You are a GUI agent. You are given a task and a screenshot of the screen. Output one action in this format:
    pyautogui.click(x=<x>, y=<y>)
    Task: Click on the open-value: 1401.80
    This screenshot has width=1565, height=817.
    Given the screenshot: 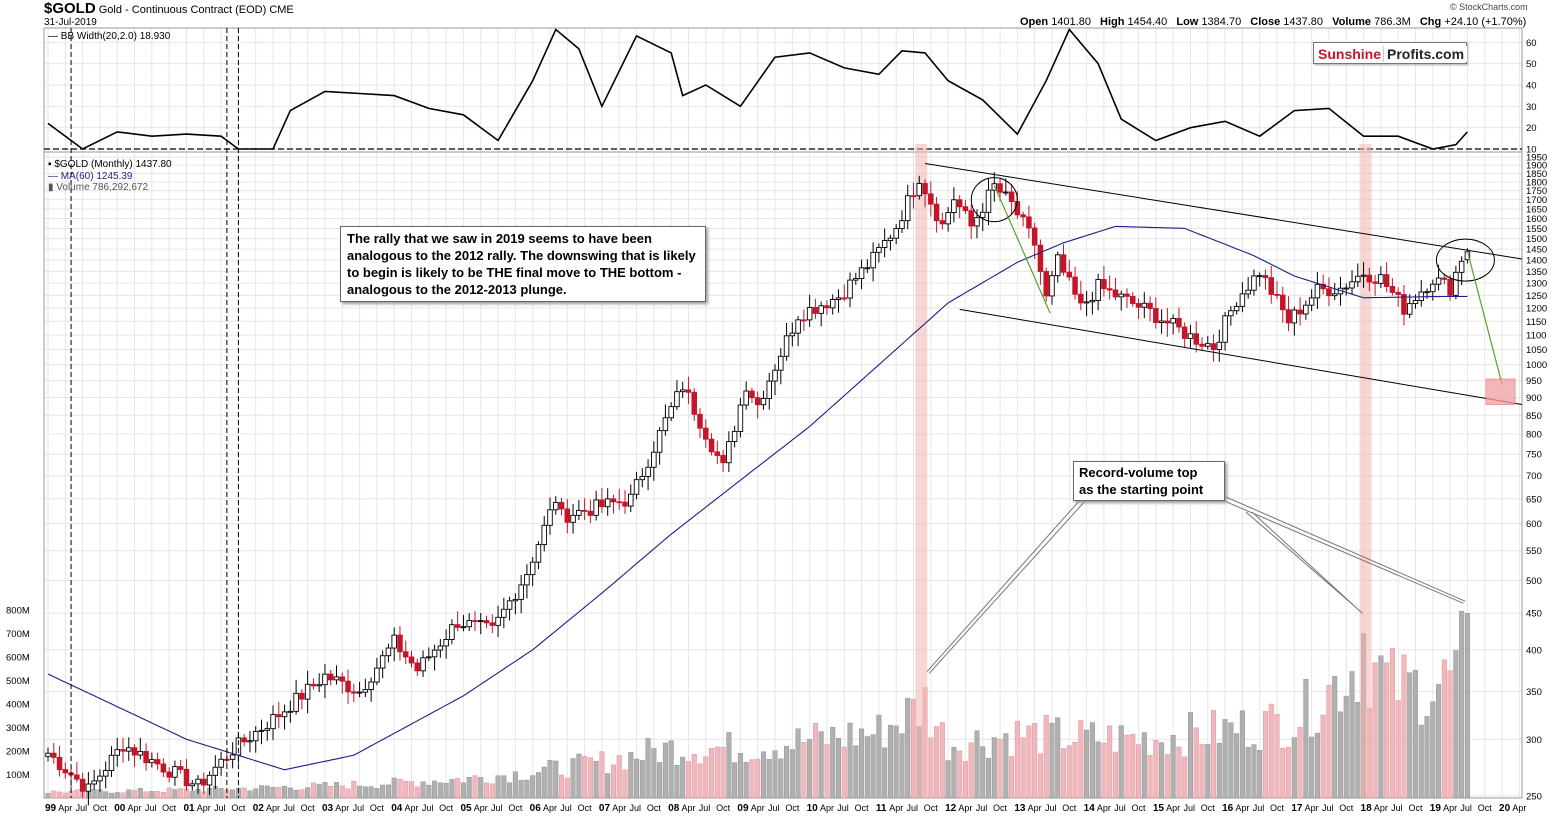 What is the action you would take?
    pyautogui.click(x=1071, y=22)
    